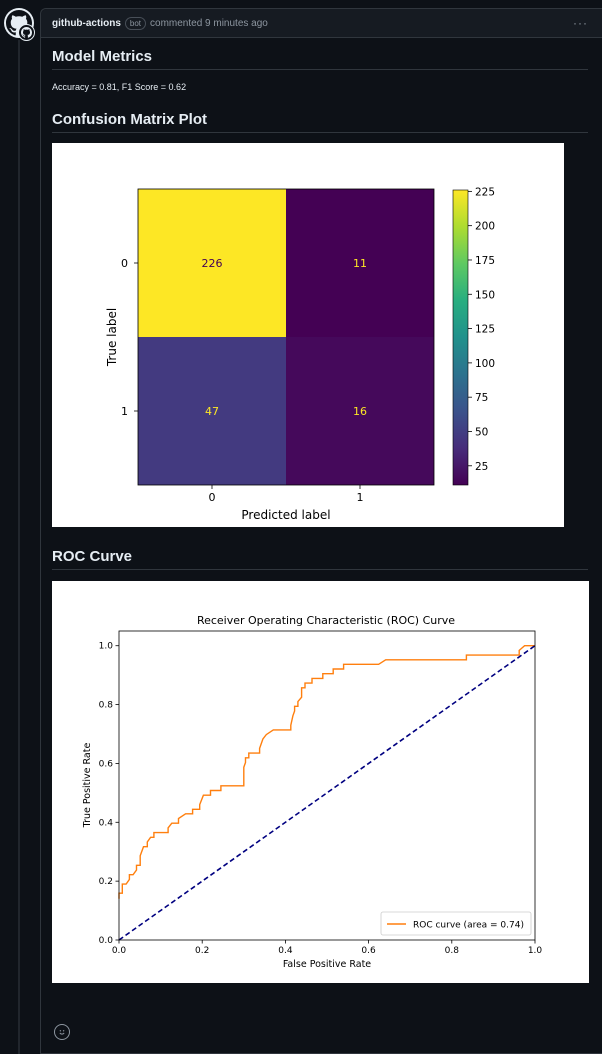 Image resolution: width=602 pixels, height=1054 pixels. I want to click on roc-legend: ROC curve (area = 0.74), so click(456, 923).